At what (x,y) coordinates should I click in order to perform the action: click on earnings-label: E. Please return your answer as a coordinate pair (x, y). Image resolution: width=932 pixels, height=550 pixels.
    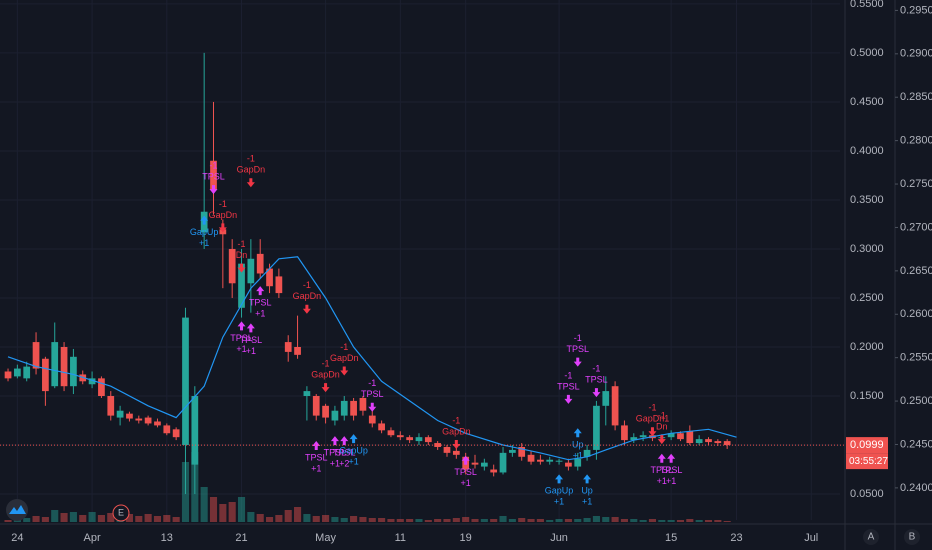
    Looking at the image, I should click on (121, 512).